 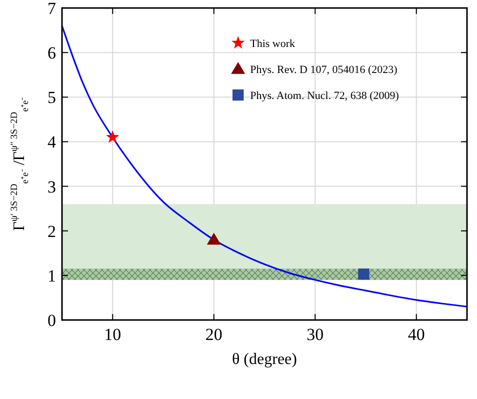 What do you see at coordinates (113, 334) in the screenshot?
I see `x-tick-label: 10` at bounding box center [113, 334].